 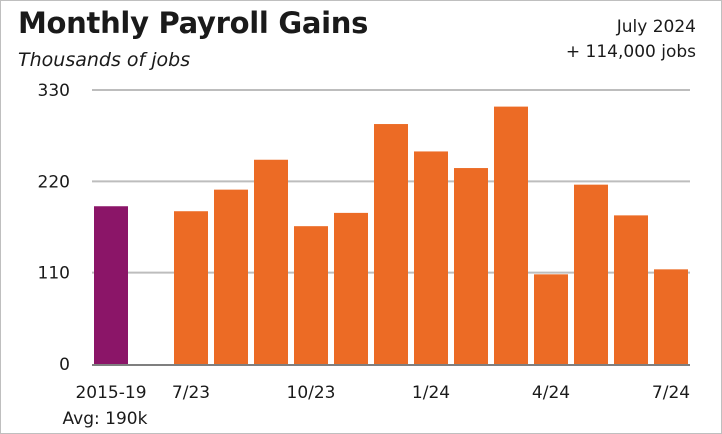 I want to click on x-tick-sublabel: Avg: 190k, so click(x=105, y=419).